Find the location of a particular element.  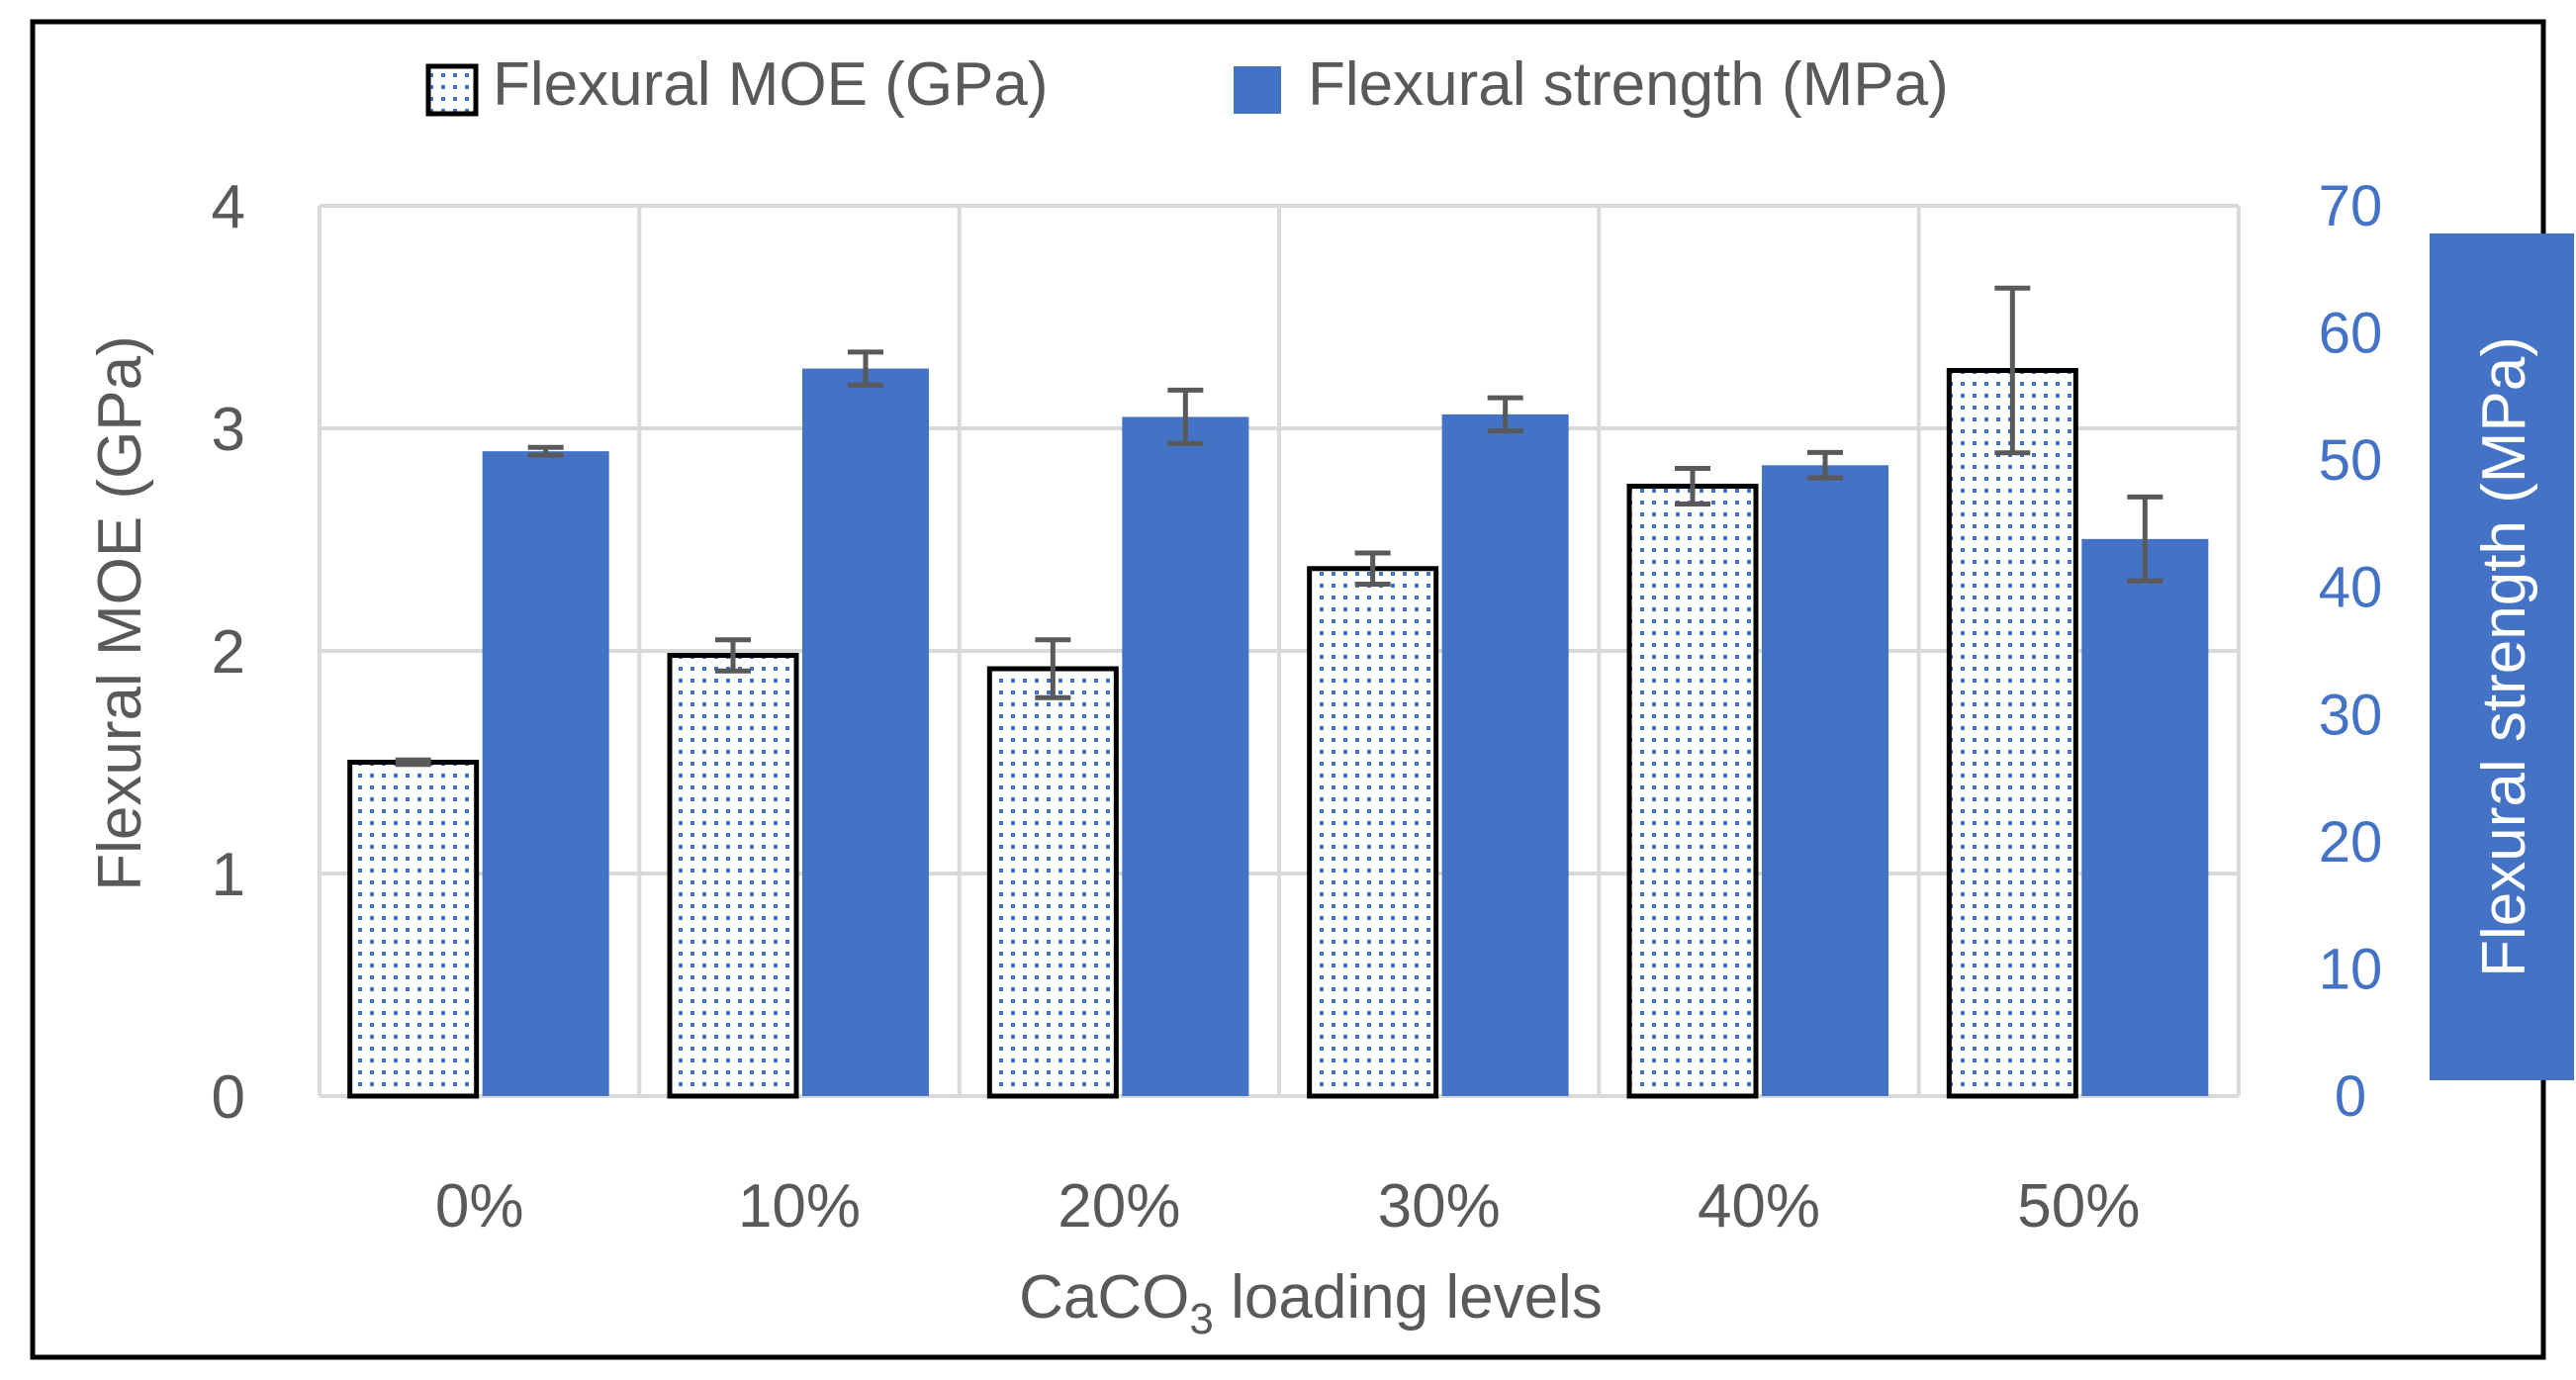

right-tick-label: 20 is located at coordinates (2351, 842).